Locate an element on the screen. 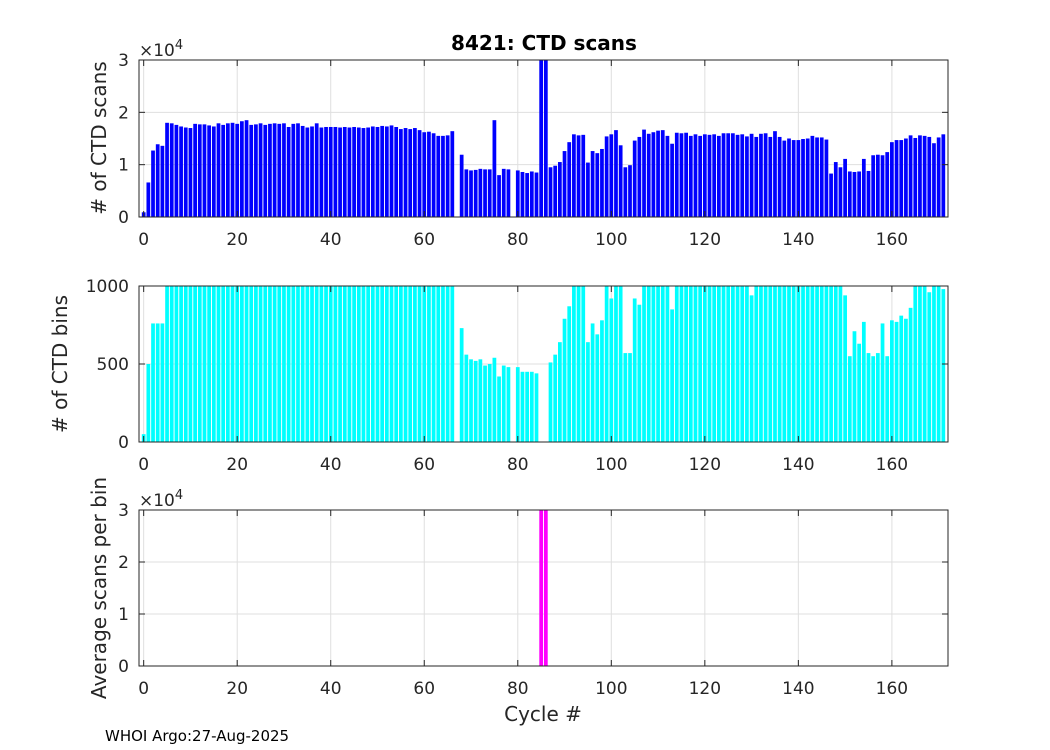 This screenshot has height=750, width=1050. y-axis-label: # of CTD bins is located at coordinates (60, 364).